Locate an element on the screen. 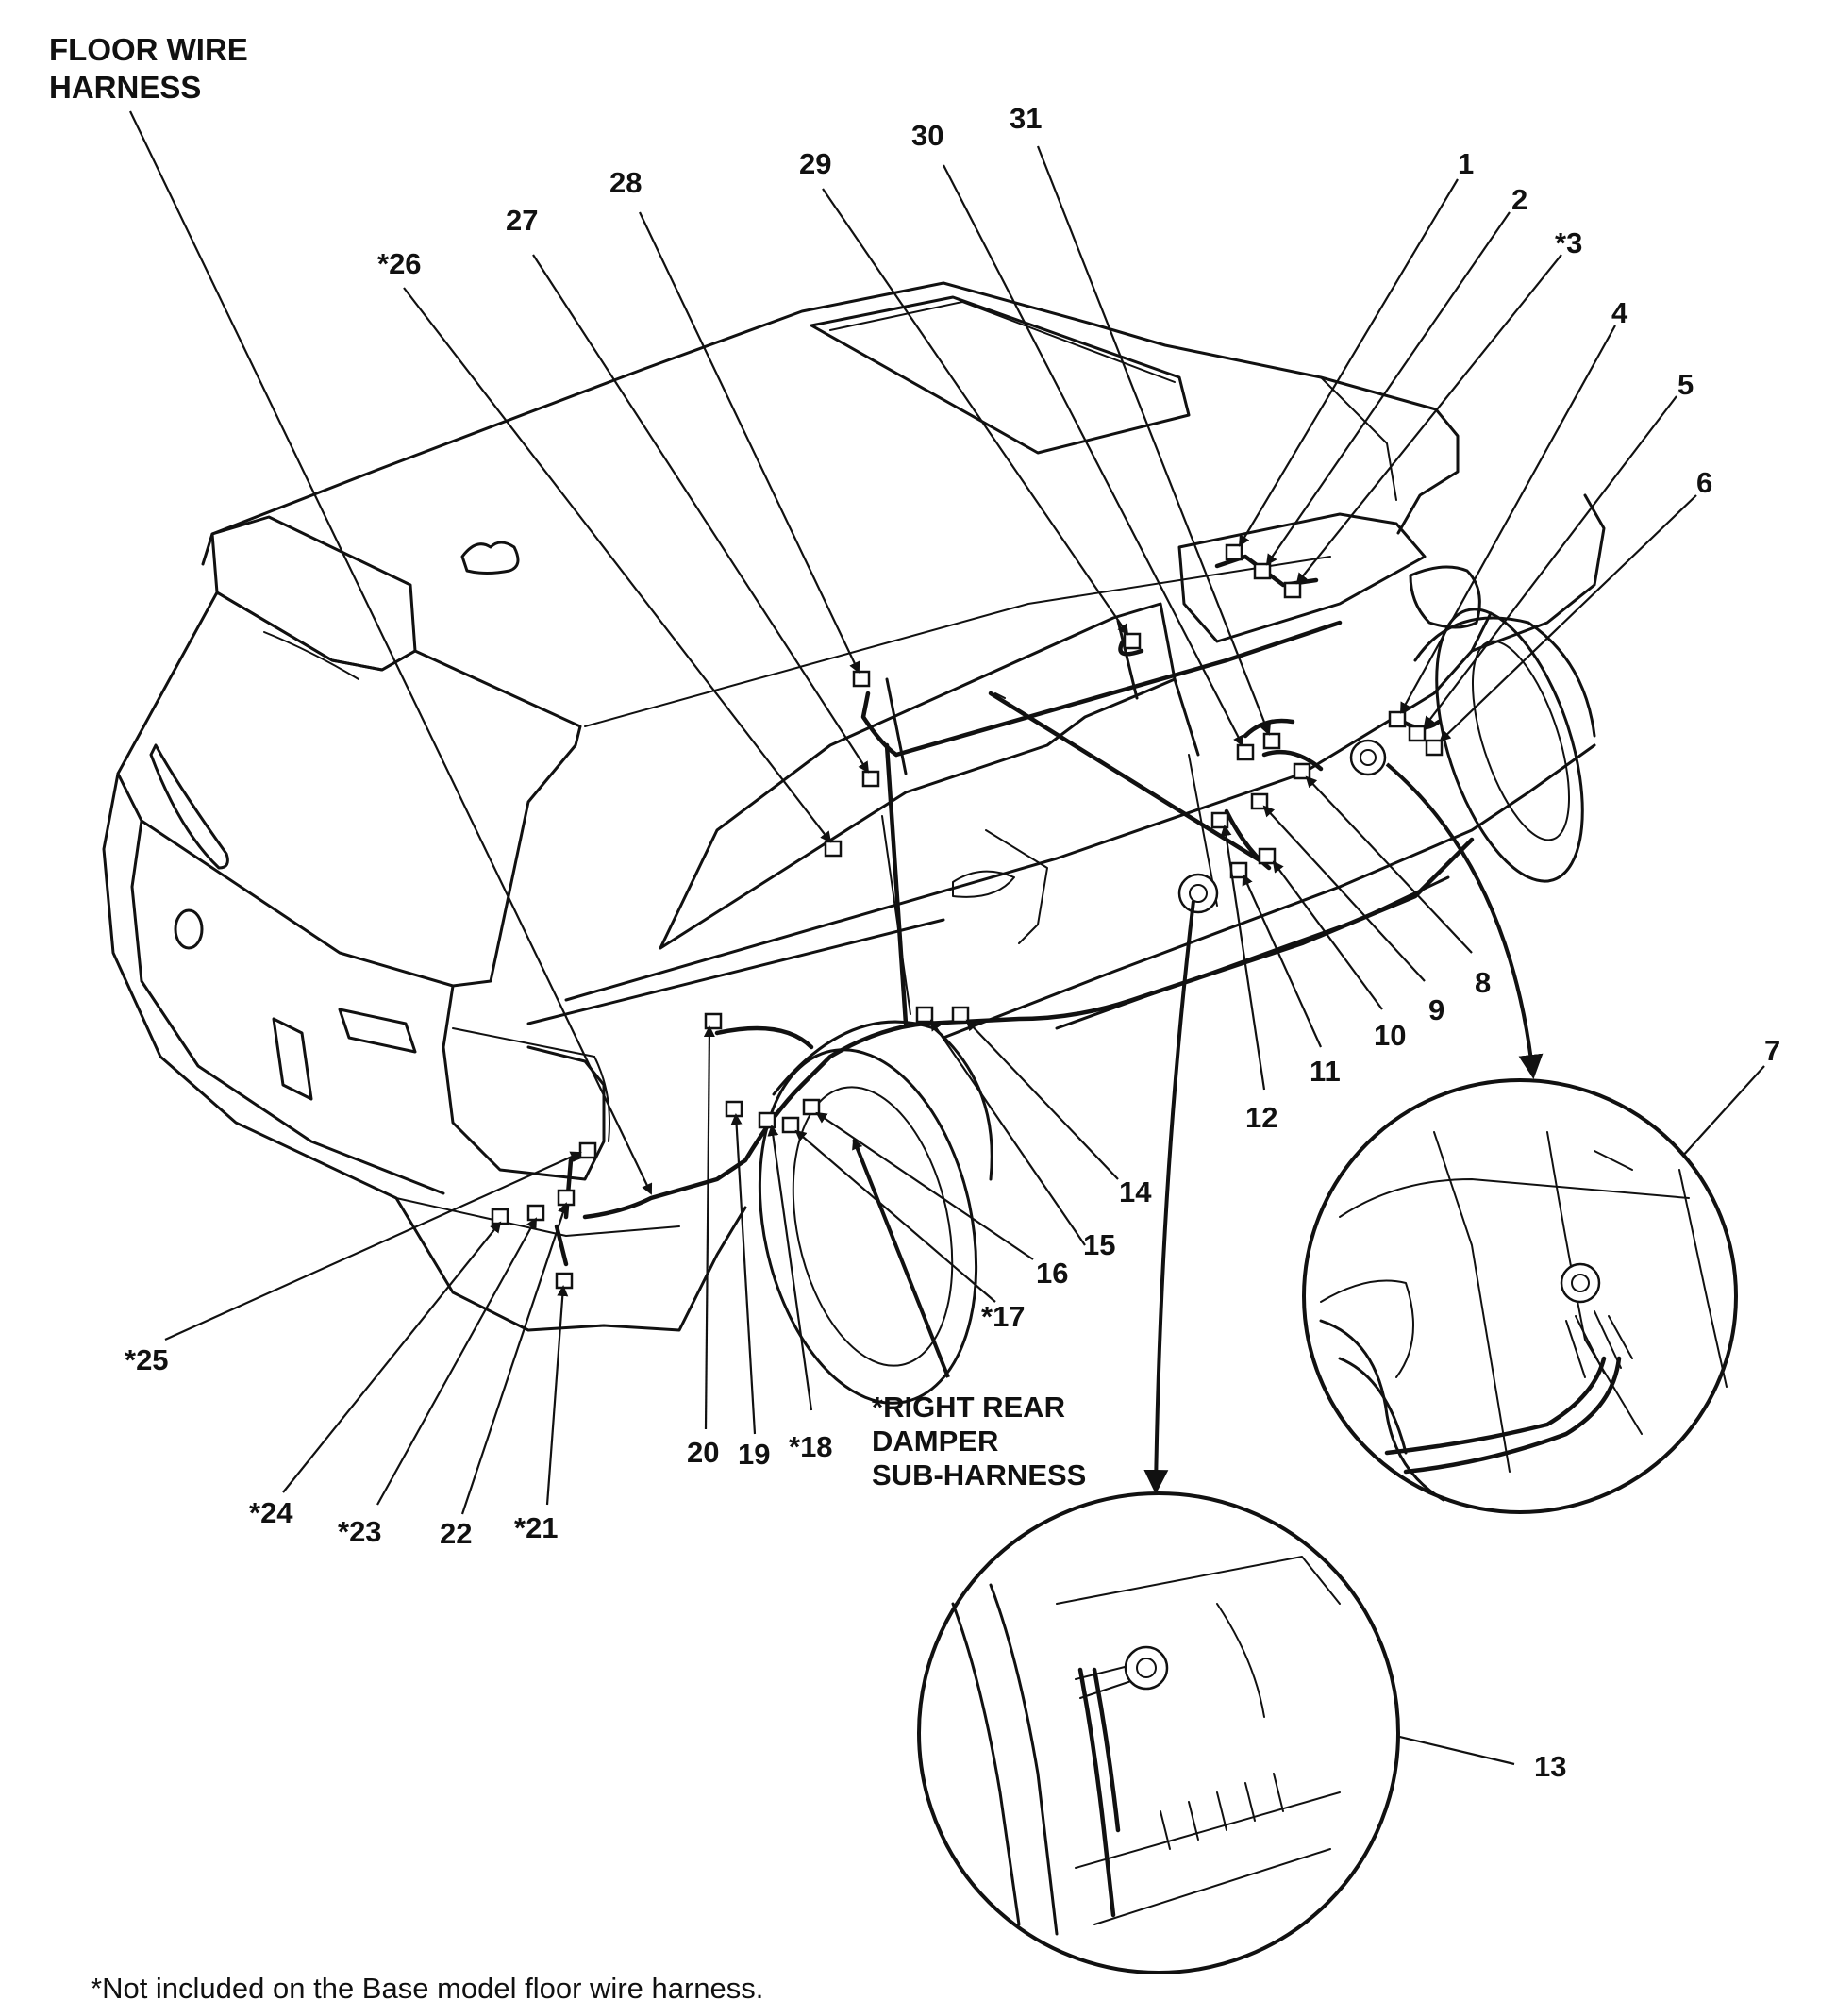 The image size is (1836, 2016). callout-15: 15 is located at coordinates (1099, 1244).